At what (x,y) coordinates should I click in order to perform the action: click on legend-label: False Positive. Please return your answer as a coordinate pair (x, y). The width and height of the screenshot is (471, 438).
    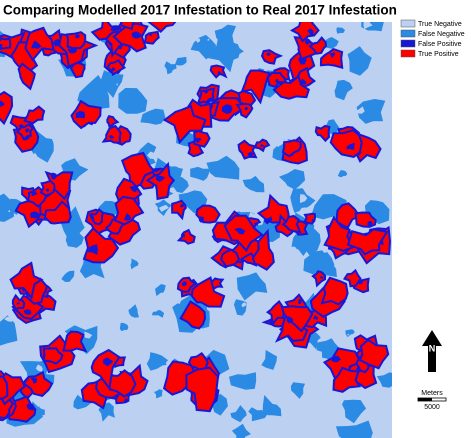
    Looking at the image, I should click on (440, 44).